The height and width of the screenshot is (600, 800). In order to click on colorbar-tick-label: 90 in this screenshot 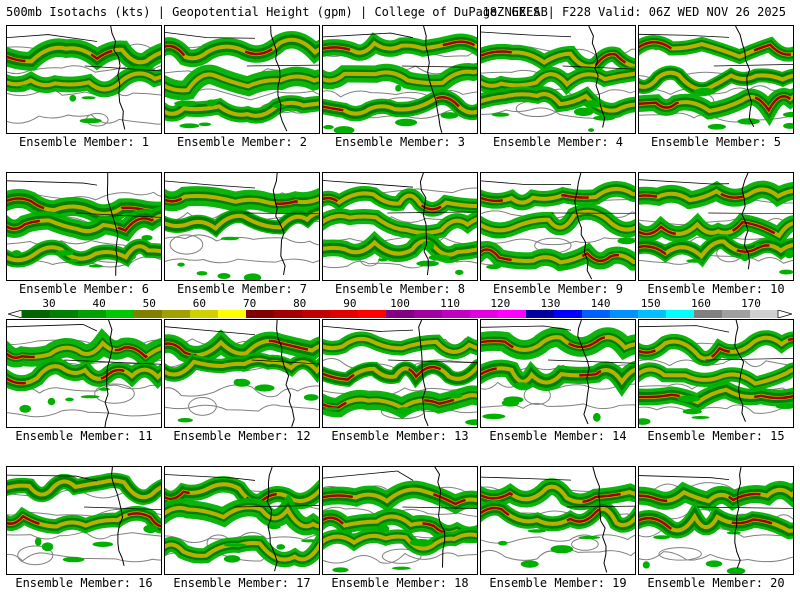, I will do `click(350, 303)`.